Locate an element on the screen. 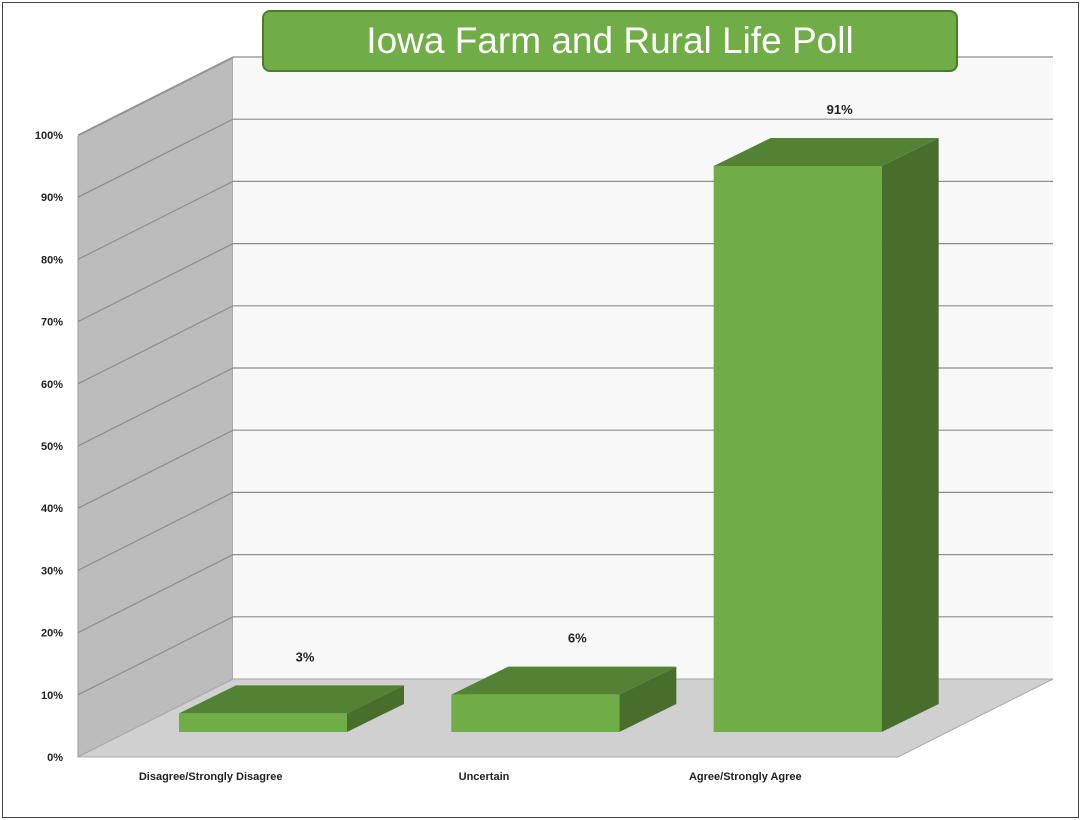  y-tick-label: 80% is located at coordinates (52, 260).